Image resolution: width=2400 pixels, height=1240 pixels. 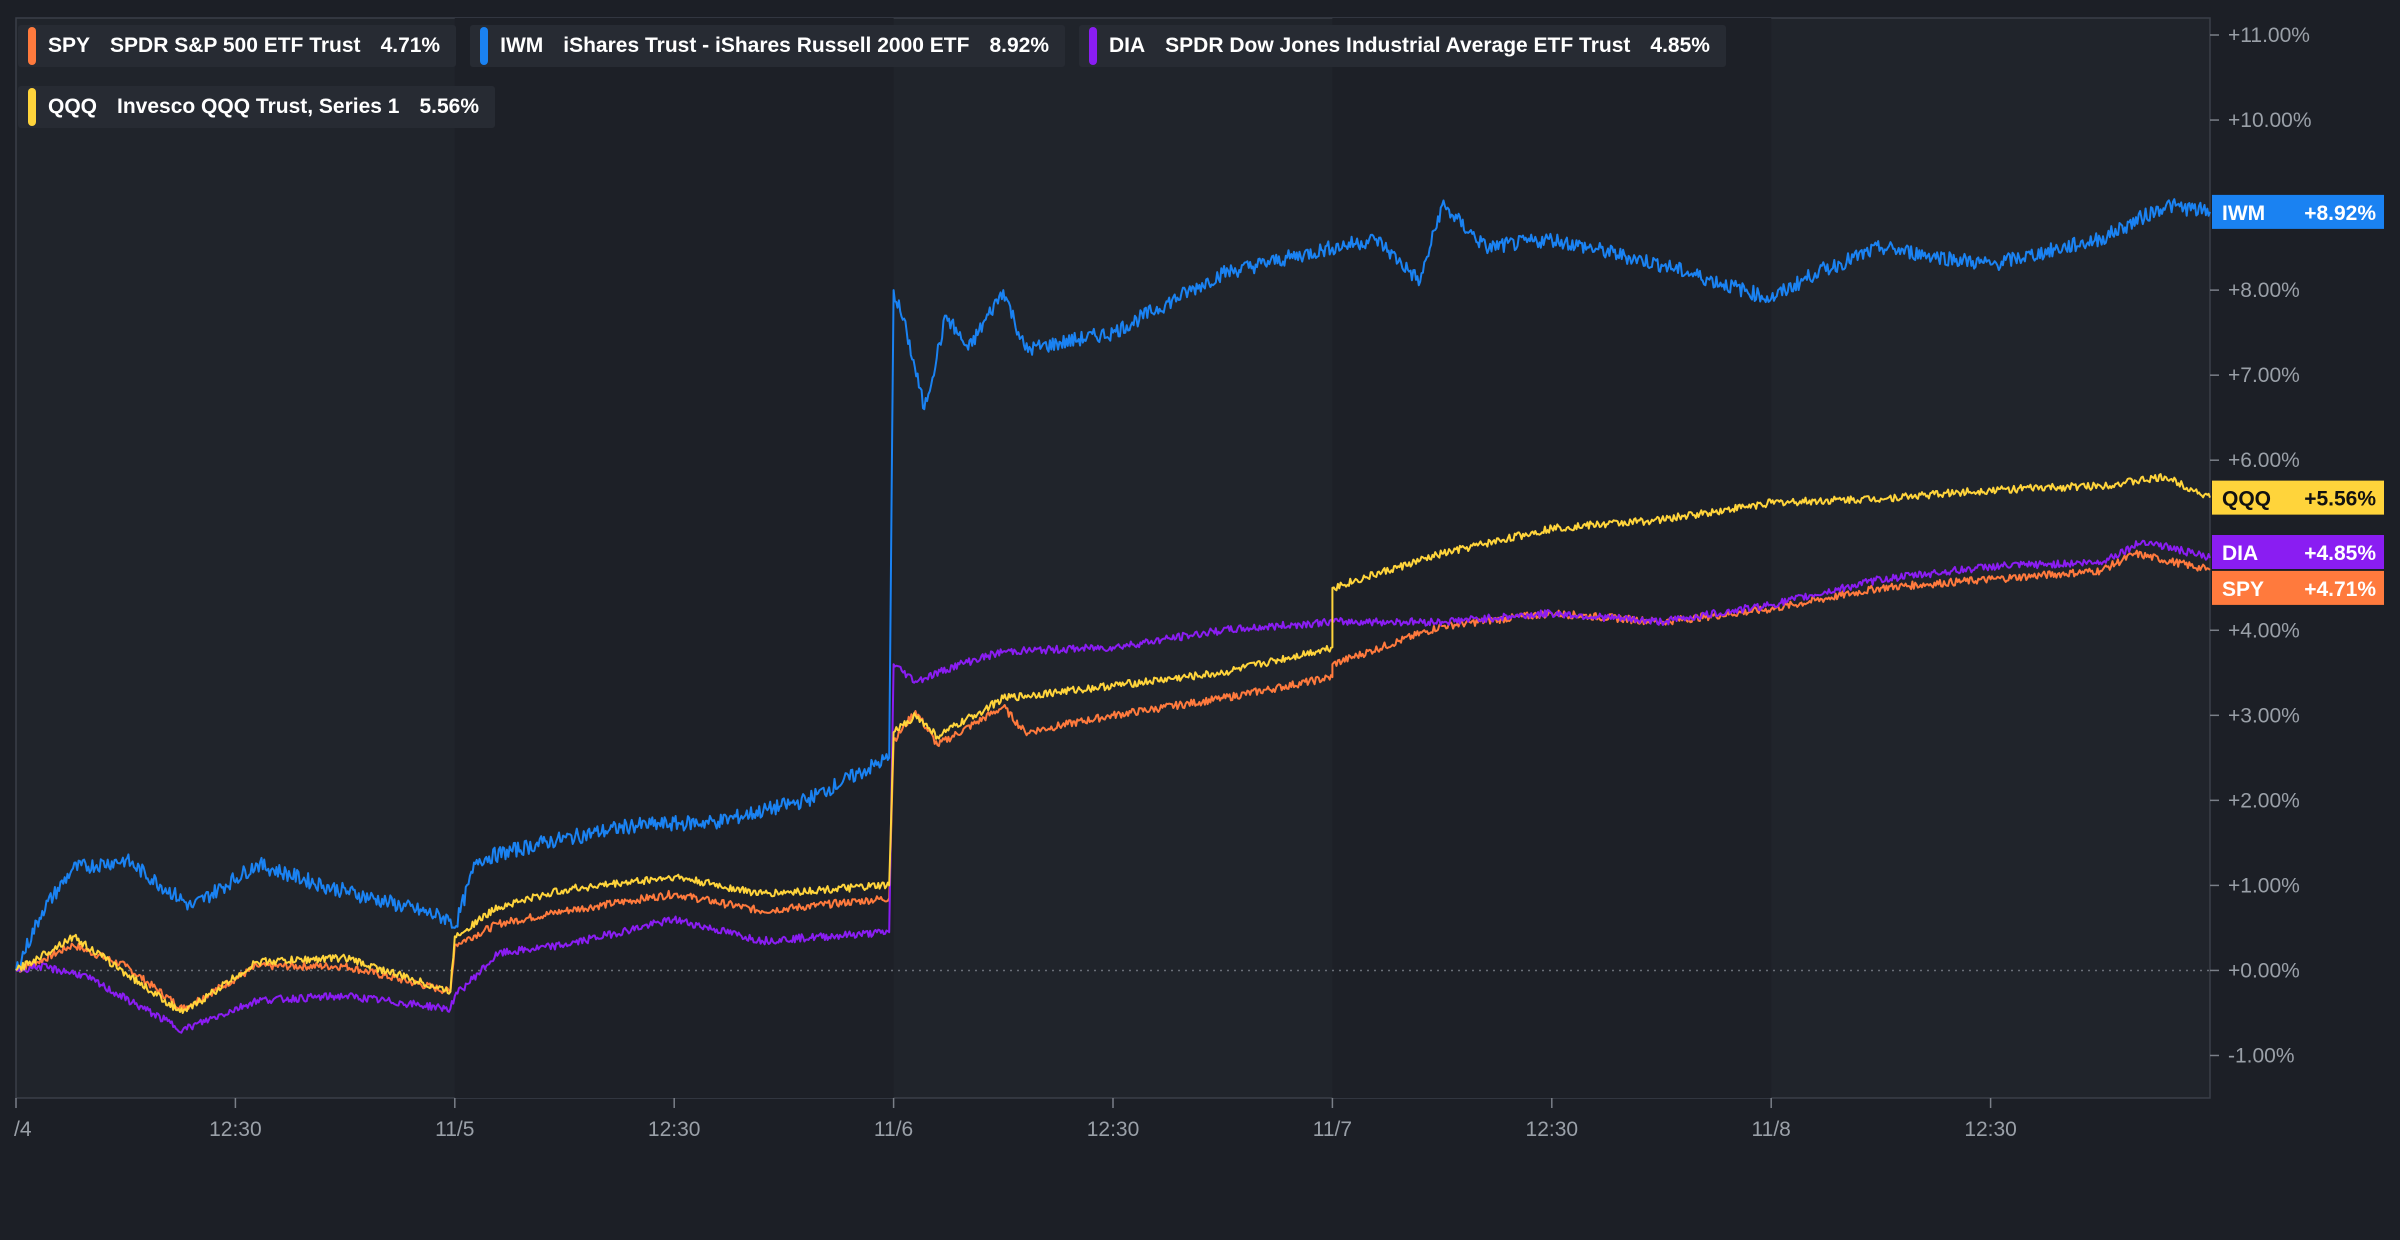 I want to click on x-tick-label: 11/7, so click(x=1332, y=1129).